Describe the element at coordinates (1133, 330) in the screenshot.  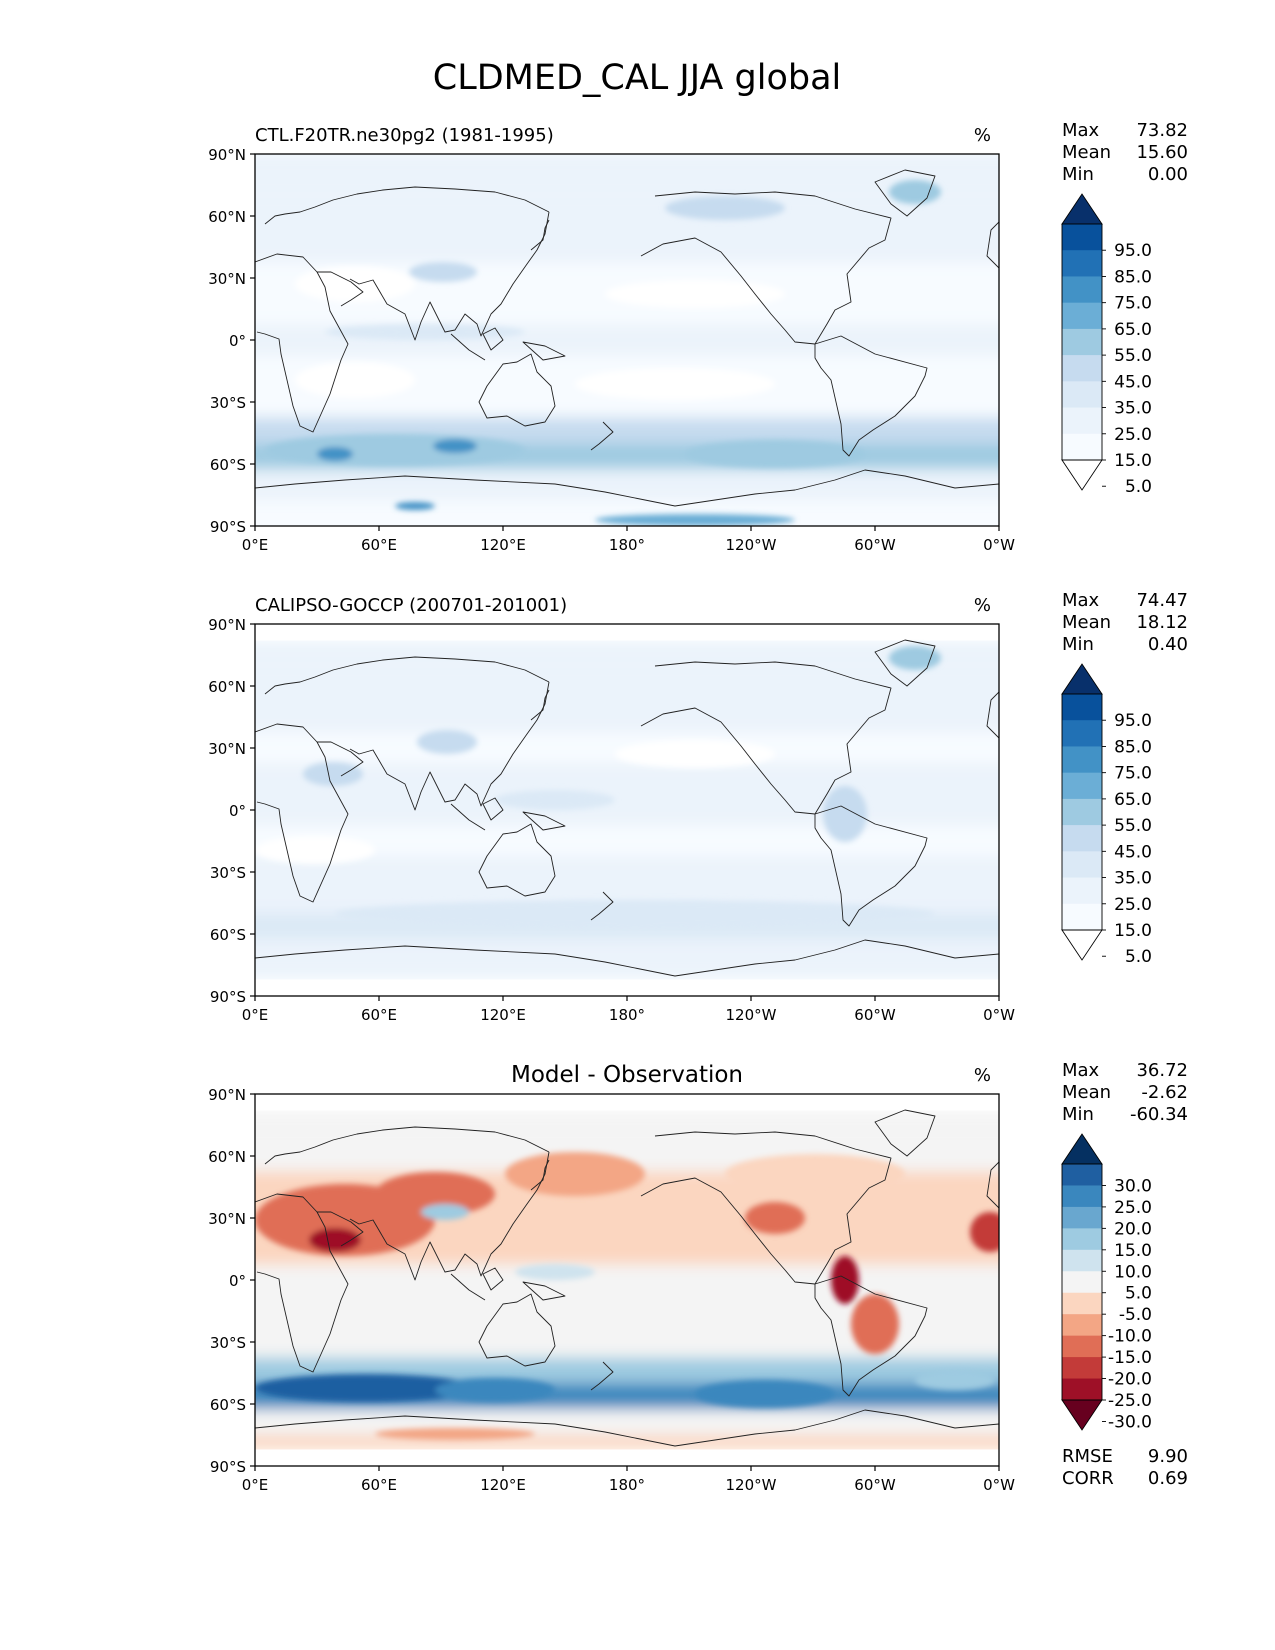
I see `colorbar-label: 65.0` at that location.